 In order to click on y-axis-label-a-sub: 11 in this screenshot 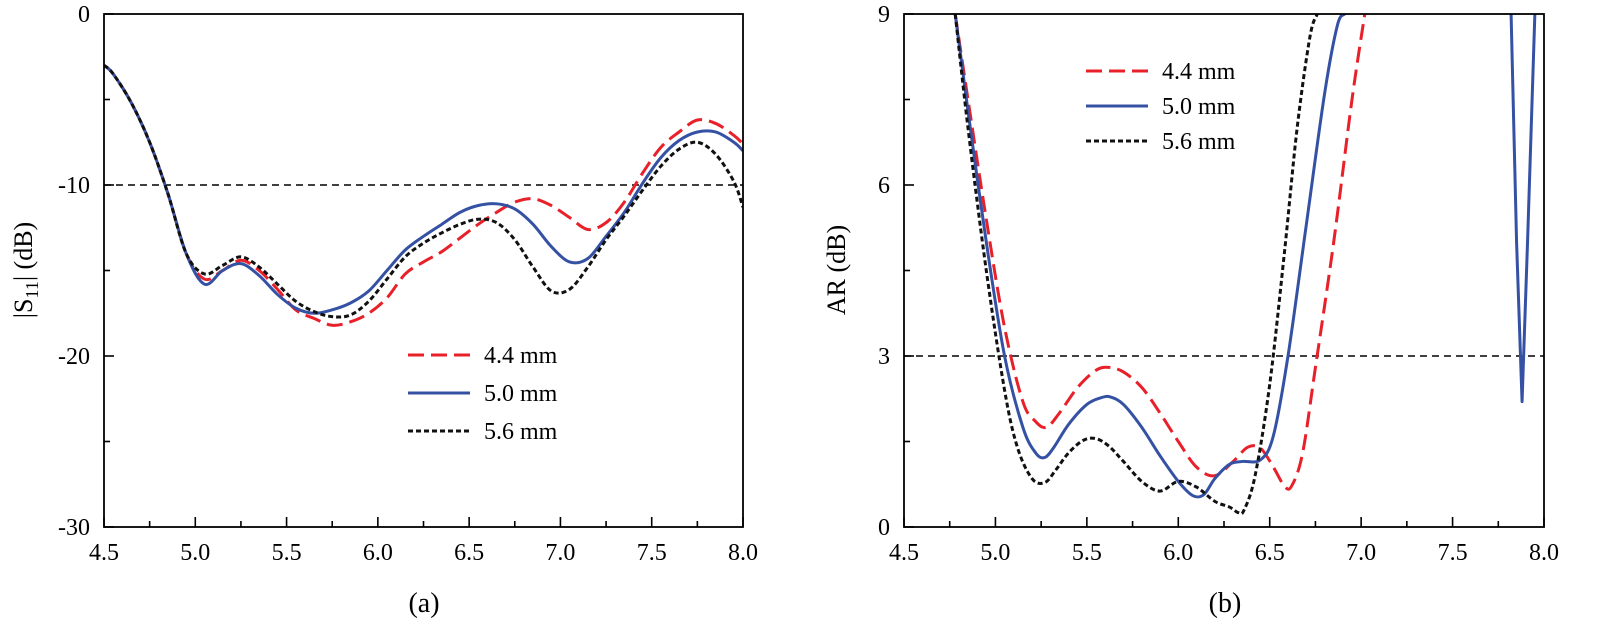, I will do `click(32, 289)`.